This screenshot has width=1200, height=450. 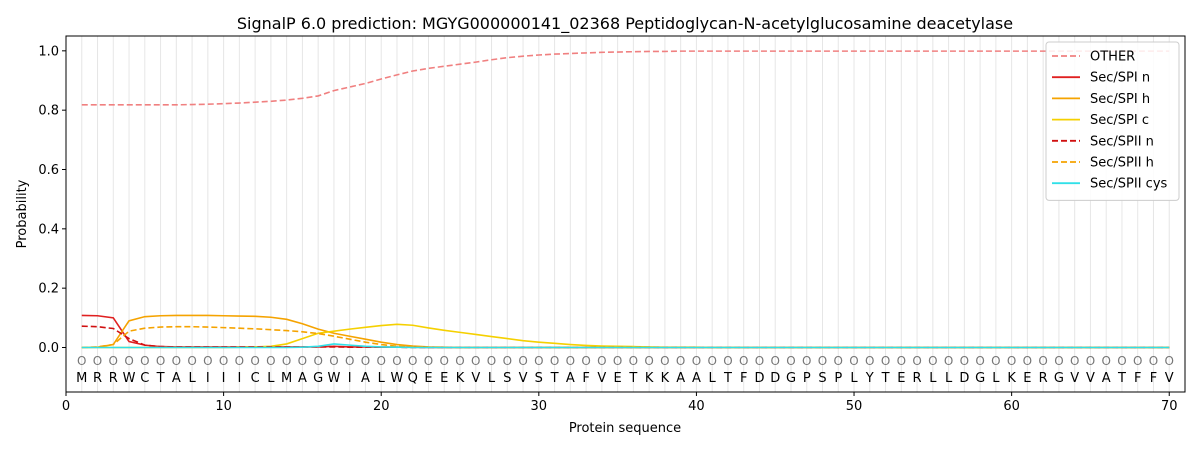 What do you see at coordinates (620, 403) in the screenshot?
I see `x-axis-ticks: 0 10 20 30 40 50 60 70` at bounding box center [620, 403].